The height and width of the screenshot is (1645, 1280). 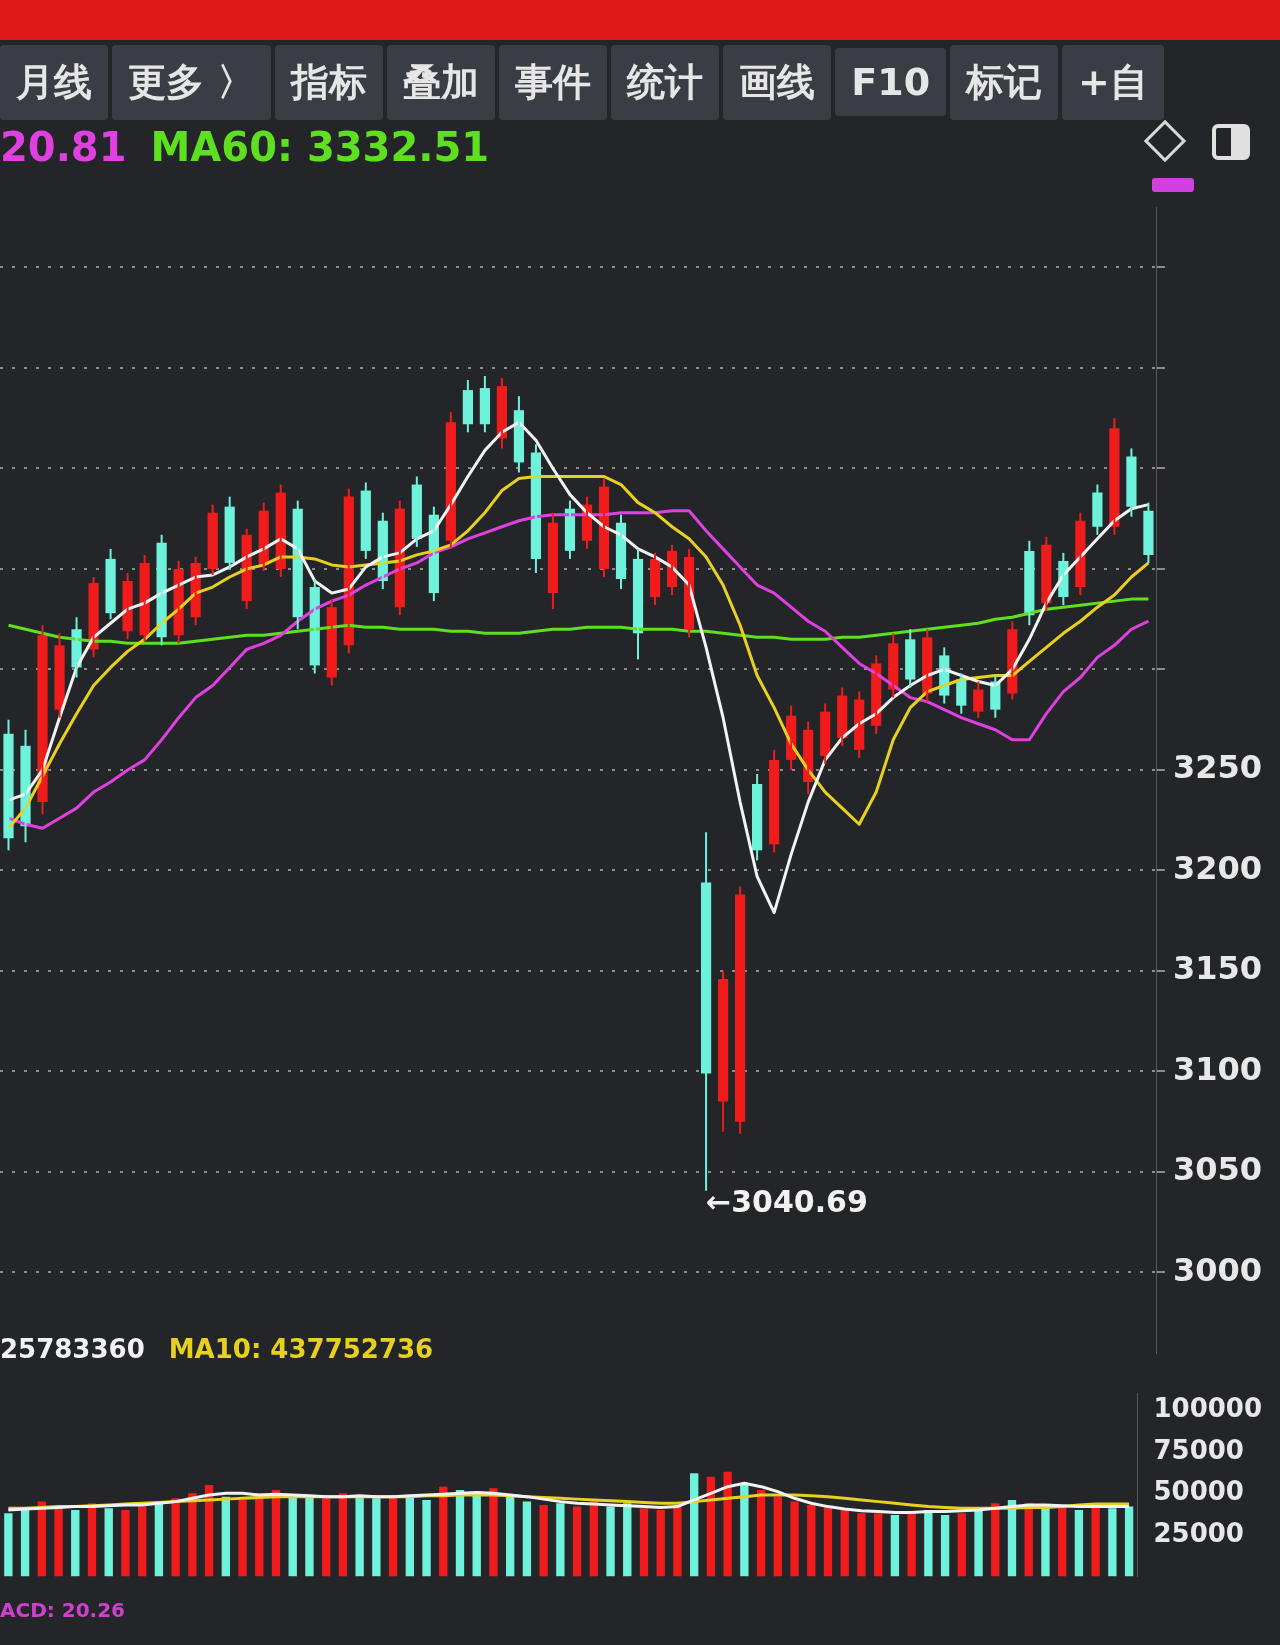 I want to click on y-tick-label: 3150, so click(x=1217, y=968).